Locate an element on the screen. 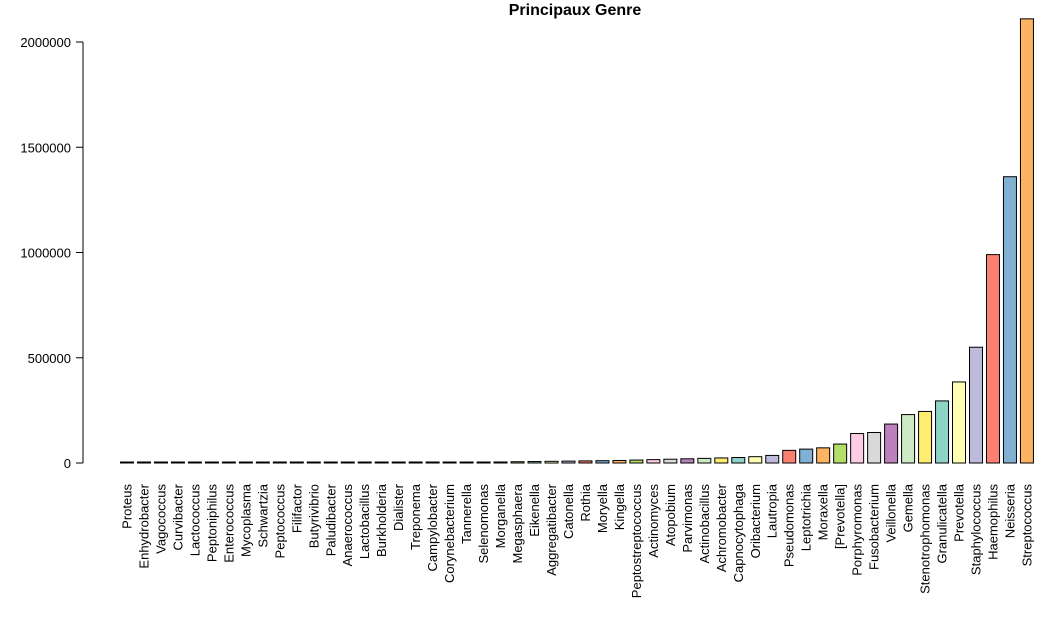  category-label: Parvimonas is located at coordinates (687, 518).